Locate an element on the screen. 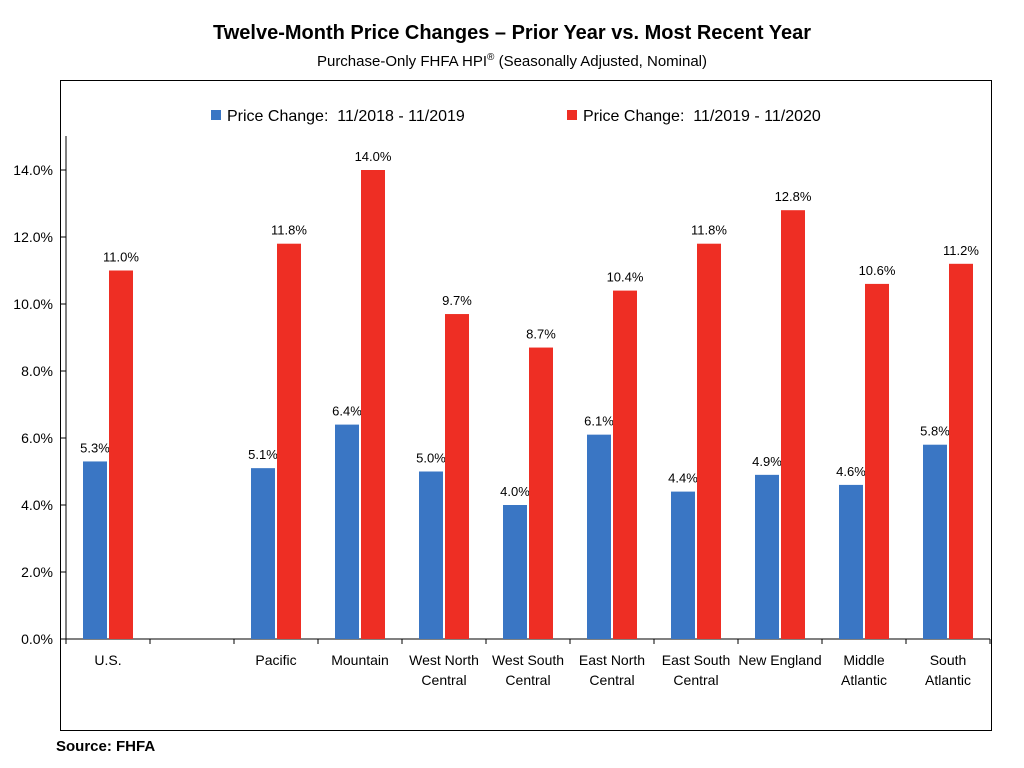  y-tick-label: 12.0% is located at coordinates (33, 237).